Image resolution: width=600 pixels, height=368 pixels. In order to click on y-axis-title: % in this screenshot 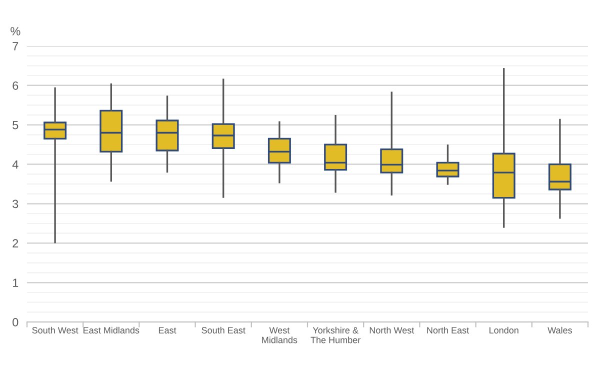, I will do `click(15, 31)`.